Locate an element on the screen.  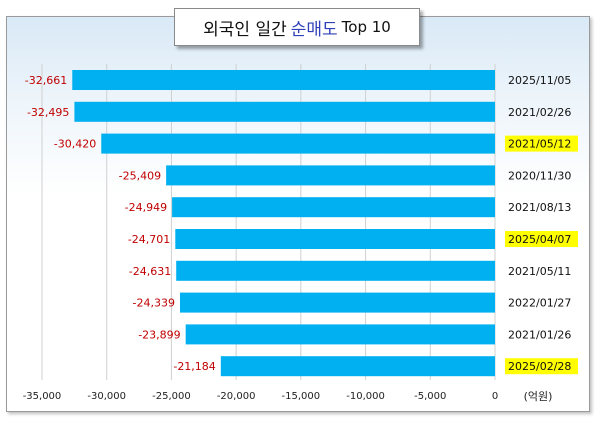
value-label: -25,409 is located at coordinates (140, 175).